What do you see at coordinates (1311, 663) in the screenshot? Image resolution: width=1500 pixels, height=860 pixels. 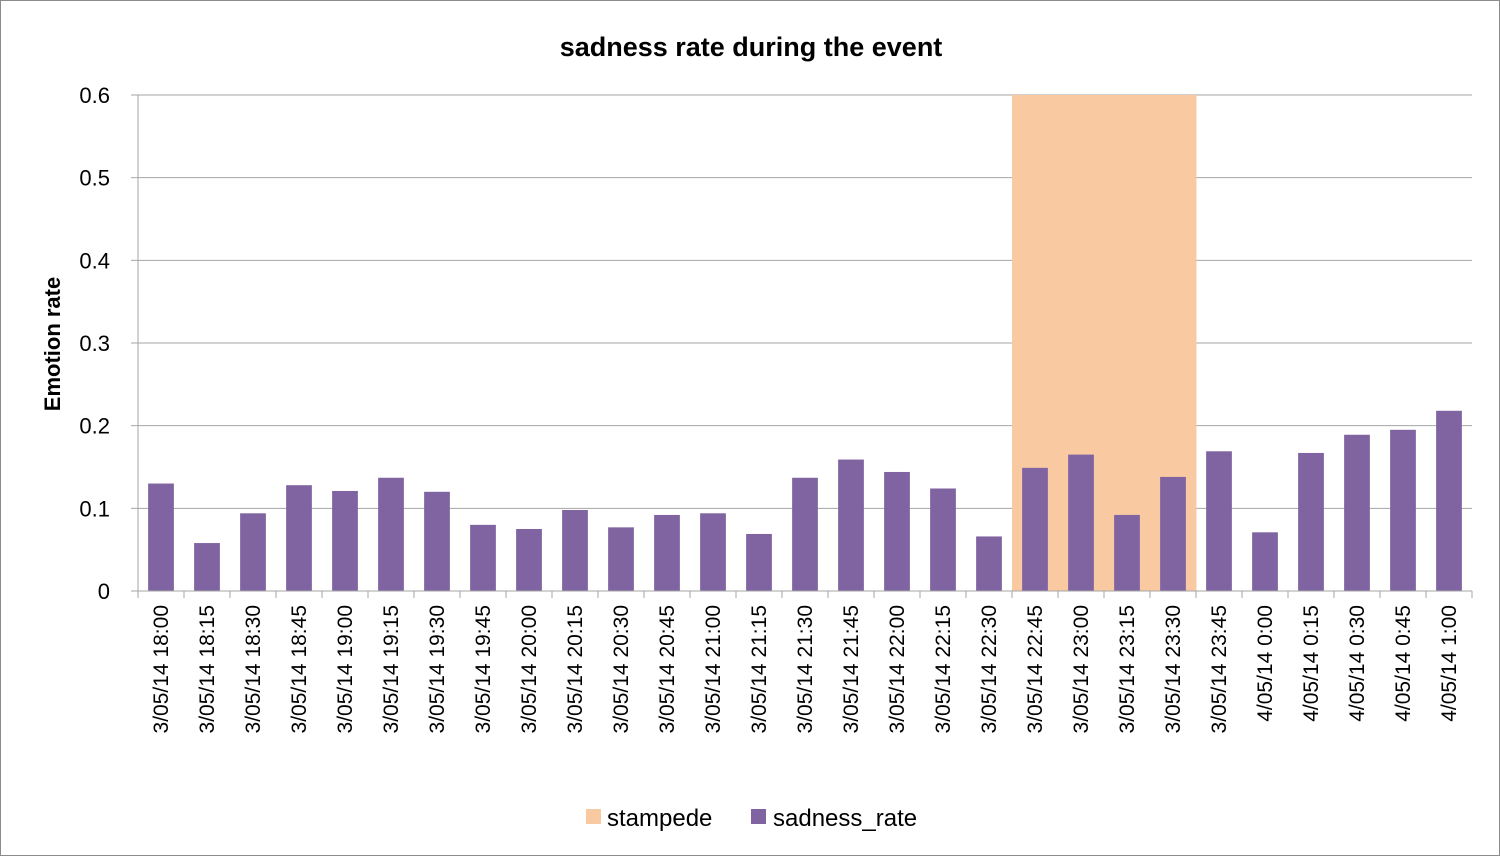 I see `x-tick-label: 4/05/14 0:15` at bounding box center [1311, 663].